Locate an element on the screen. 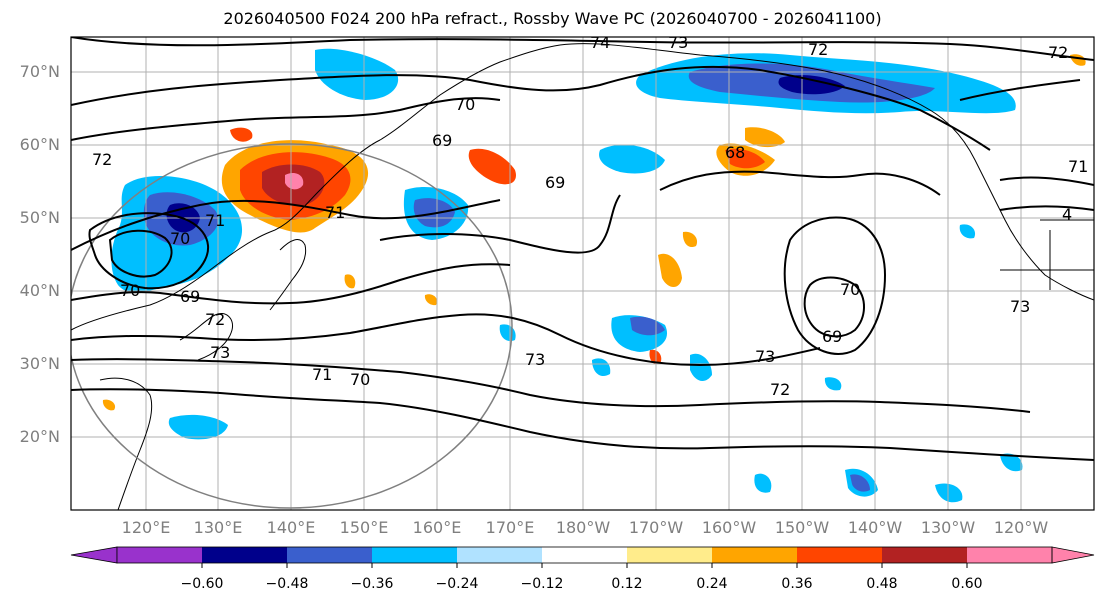 This screenshot has height=604, width=1105. lat-label: 50°N is located at coordinates (39, 217).